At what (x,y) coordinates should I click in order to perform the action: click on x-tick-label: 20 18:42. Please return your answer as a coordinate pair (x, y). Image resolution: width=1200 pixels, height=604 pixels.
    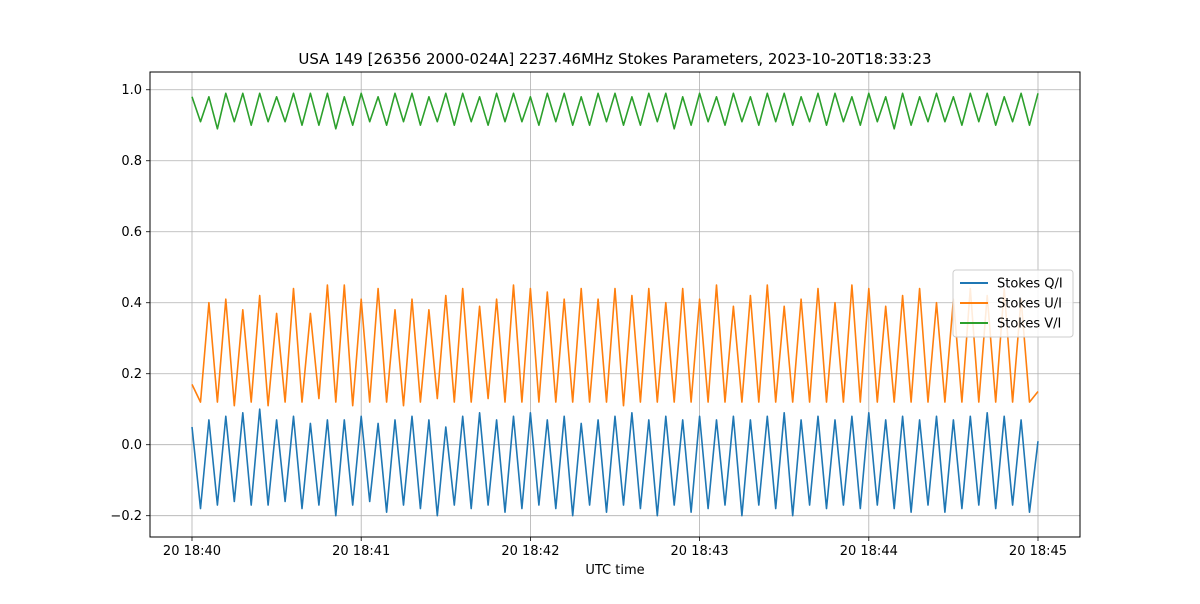
    Looking at the image, I should click on (530, 551).